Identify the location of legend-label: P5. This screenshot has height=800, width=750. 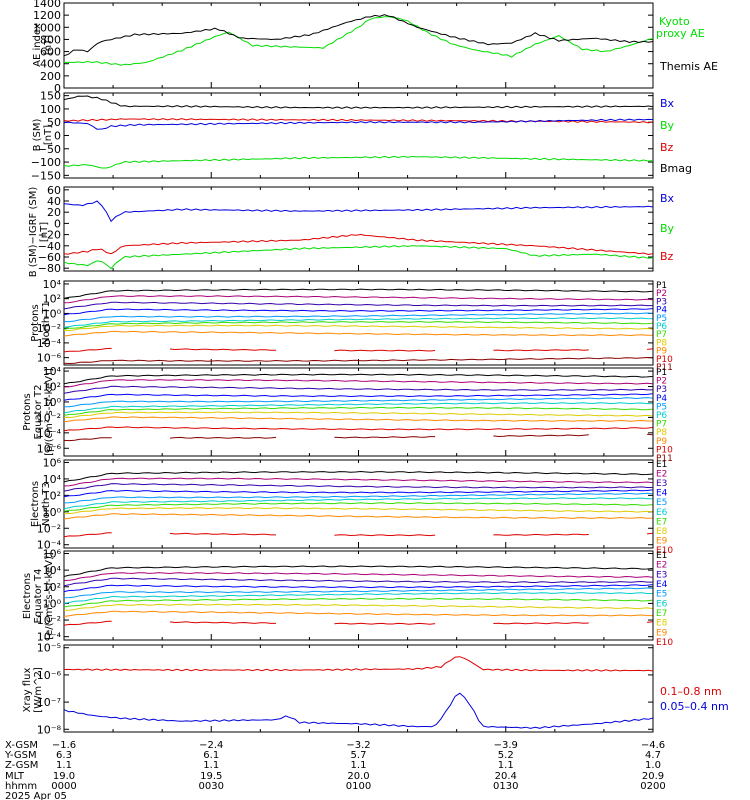
(661, 319).